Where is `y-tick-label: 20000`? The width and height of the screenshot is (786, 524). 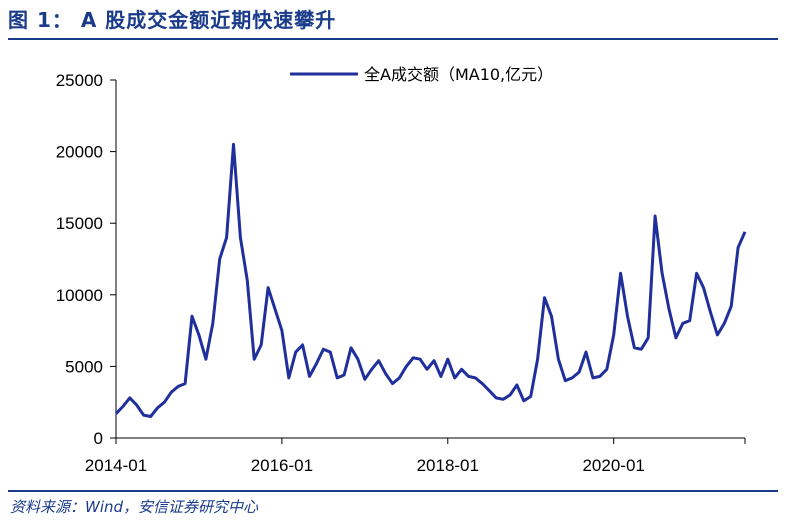 y-tick-label: 20000 is located at coordinates (79, 152).